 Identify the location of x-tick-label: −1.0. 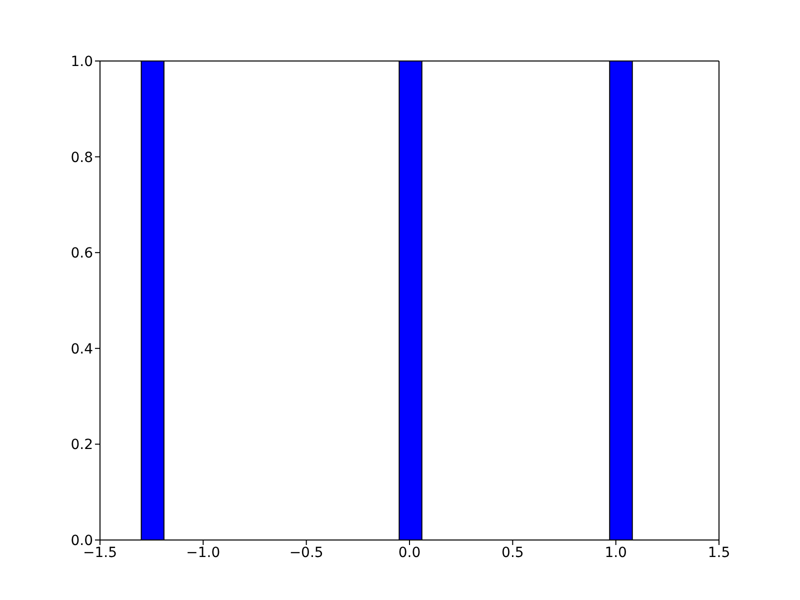
(203, 552).